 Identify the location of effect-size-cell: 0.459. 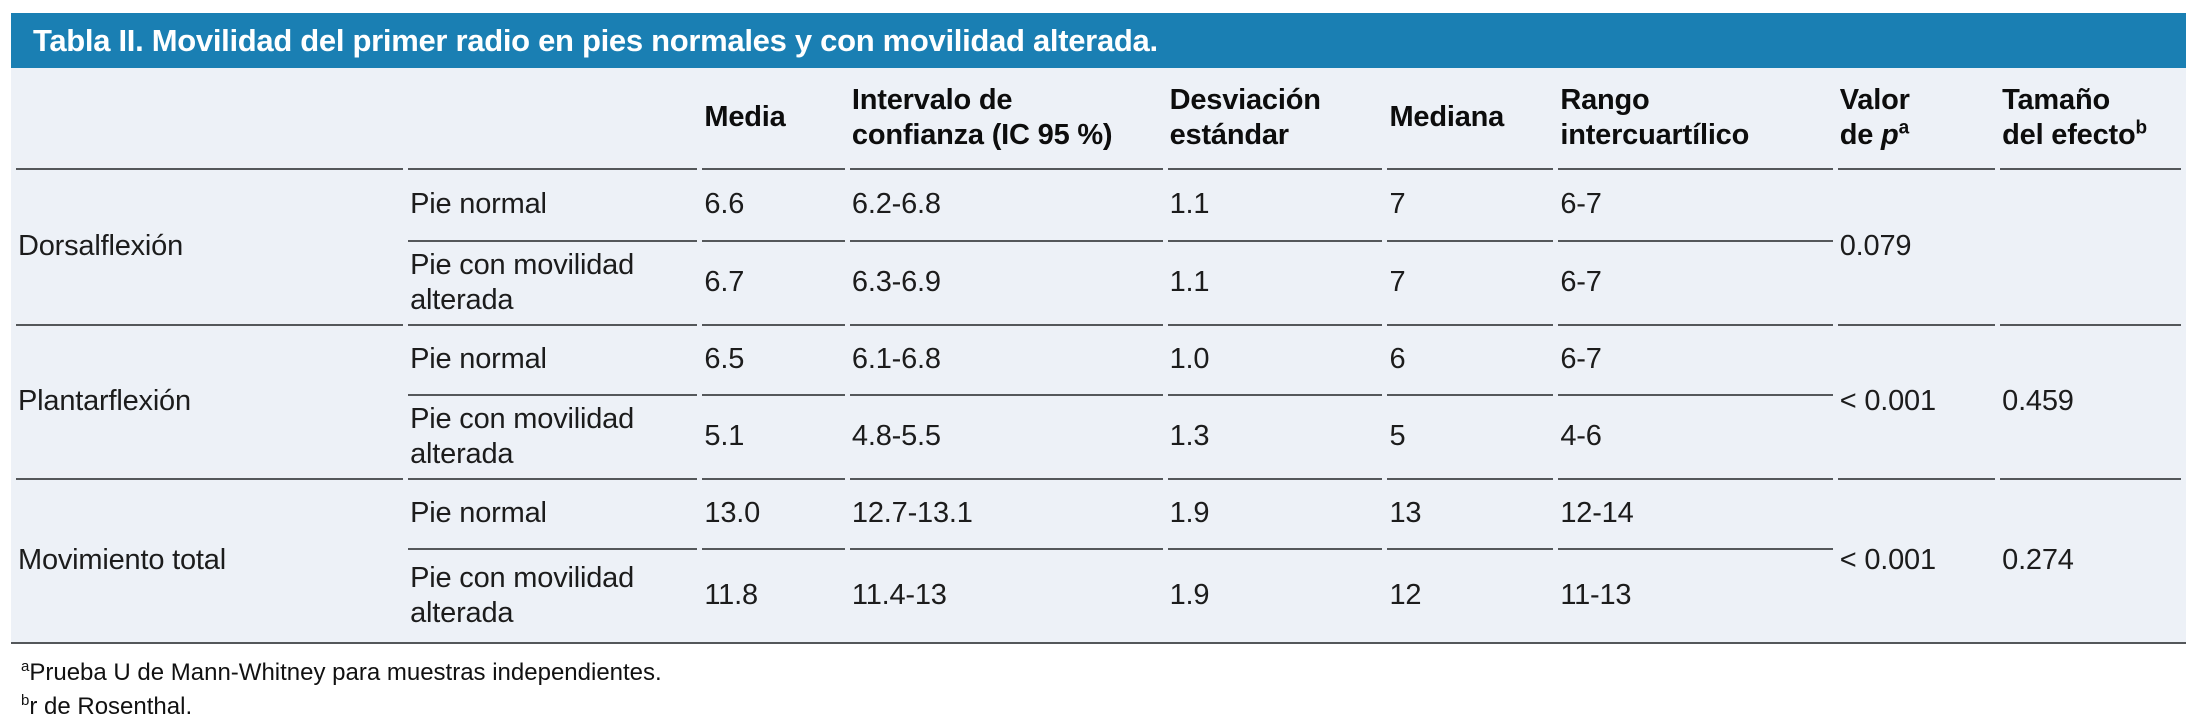
(2090, 401).